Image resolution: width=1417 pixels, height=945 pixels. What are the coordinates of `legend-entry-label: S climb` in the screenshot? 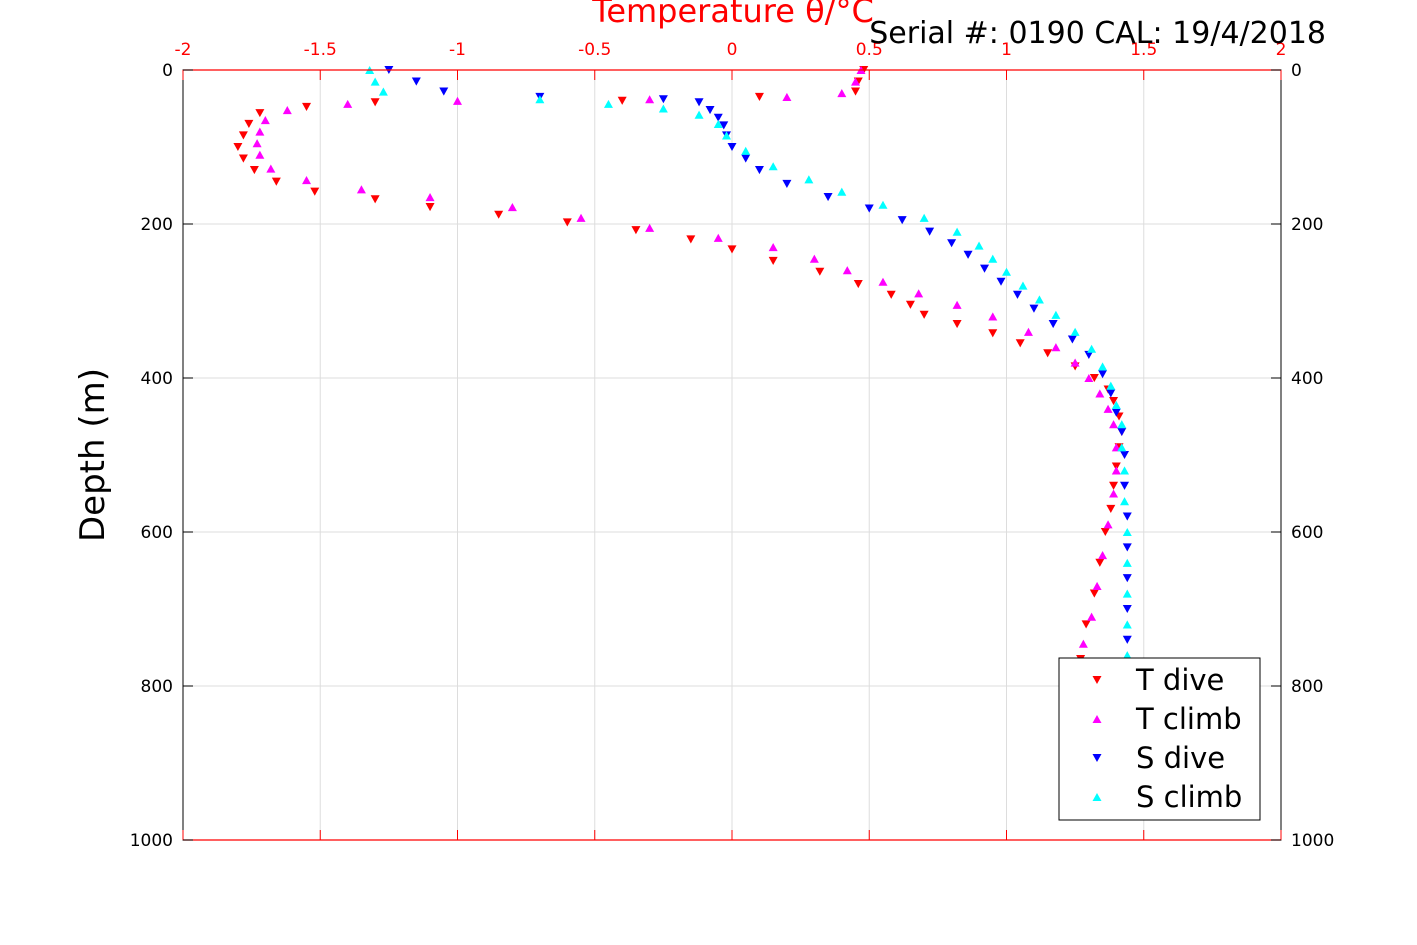 It's located at (1189, 797).